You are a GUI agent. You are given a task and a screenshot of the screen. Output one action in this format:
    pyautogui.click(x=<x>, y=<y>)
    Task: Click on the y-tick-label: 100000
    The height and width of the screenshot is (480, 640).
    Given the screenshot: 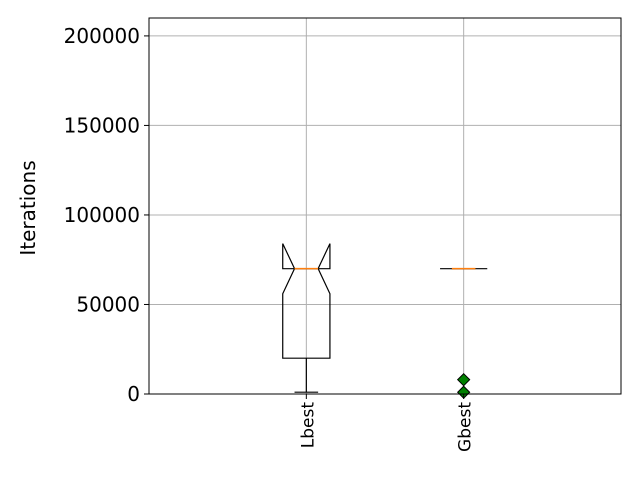 What is the action you would take?
    pyautogui.click(x=102, y=215)
    